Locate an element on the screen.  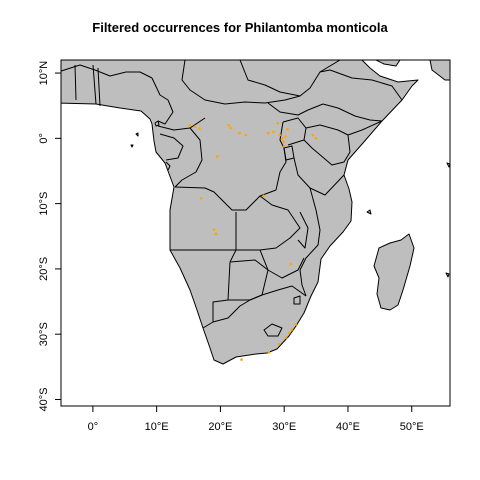
border-chad-car is located at coordinates (241, 82).